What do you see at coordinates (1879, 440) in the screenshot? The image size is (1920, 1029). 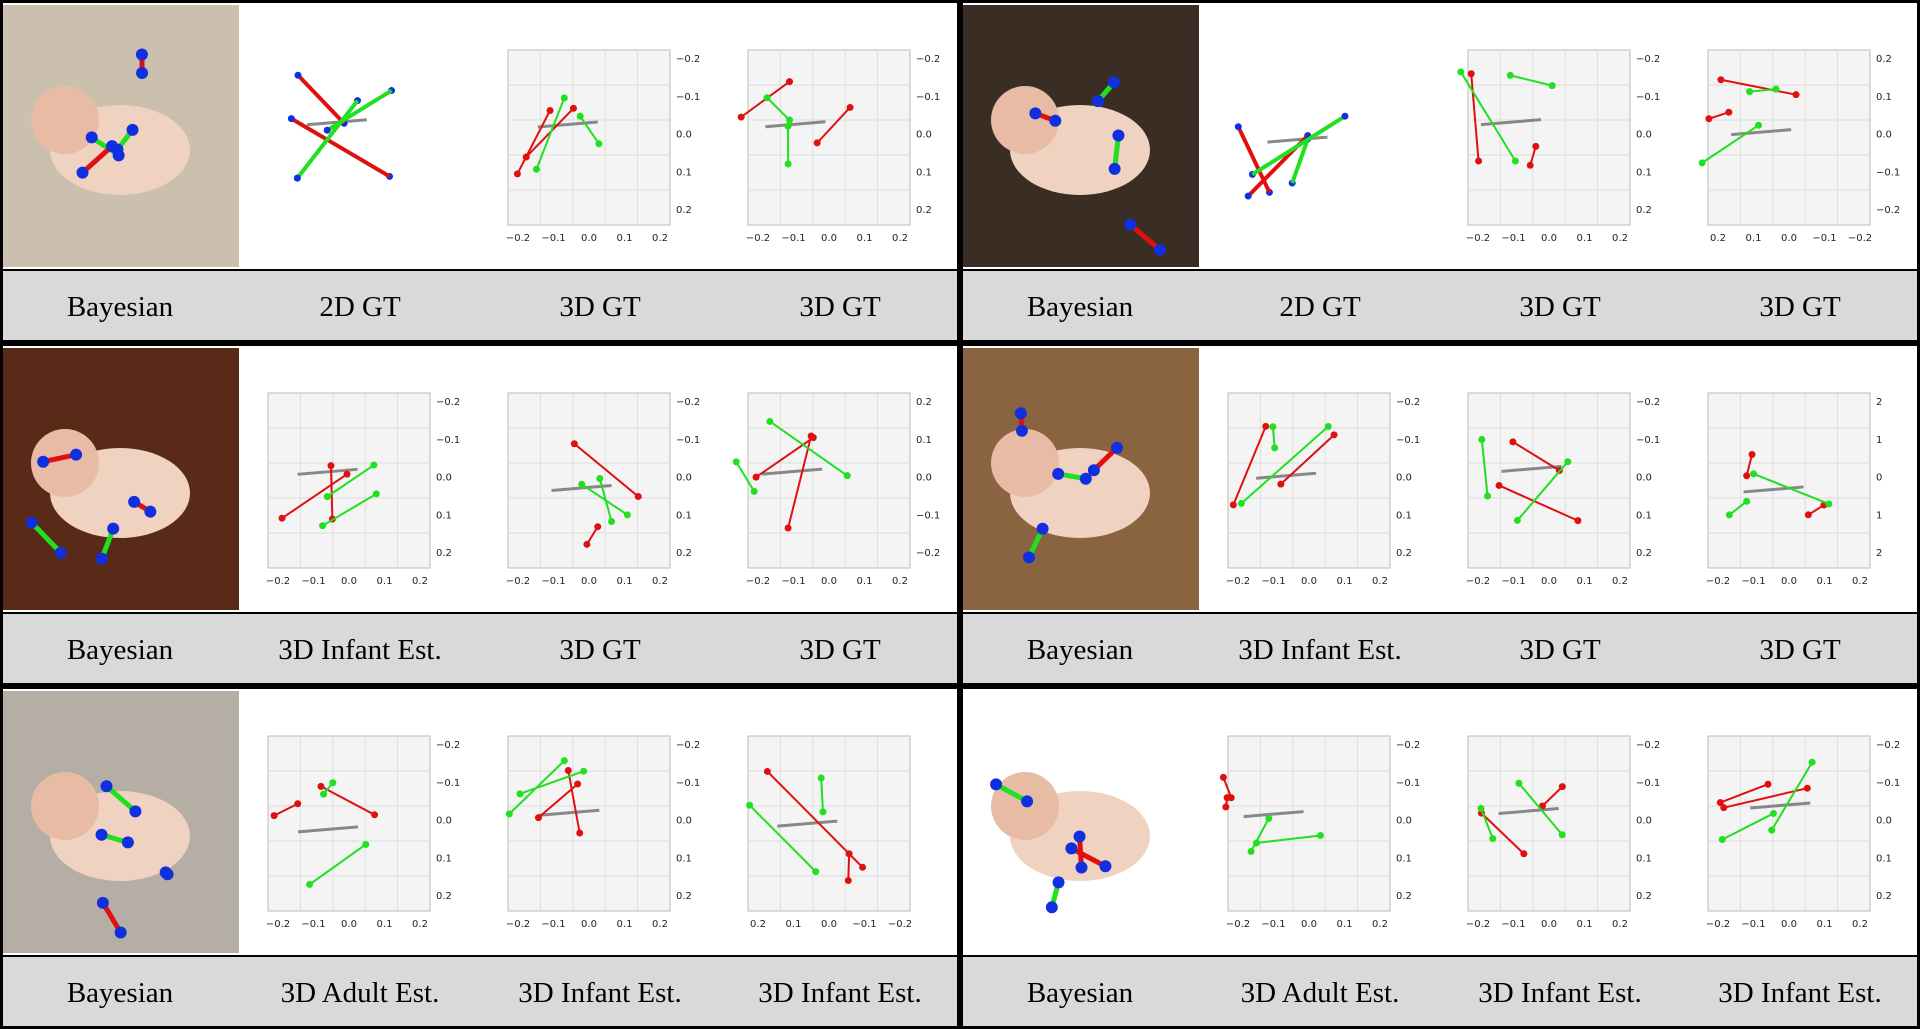 I see `y-tick-label: 1` at bounding box center [1879, 440].